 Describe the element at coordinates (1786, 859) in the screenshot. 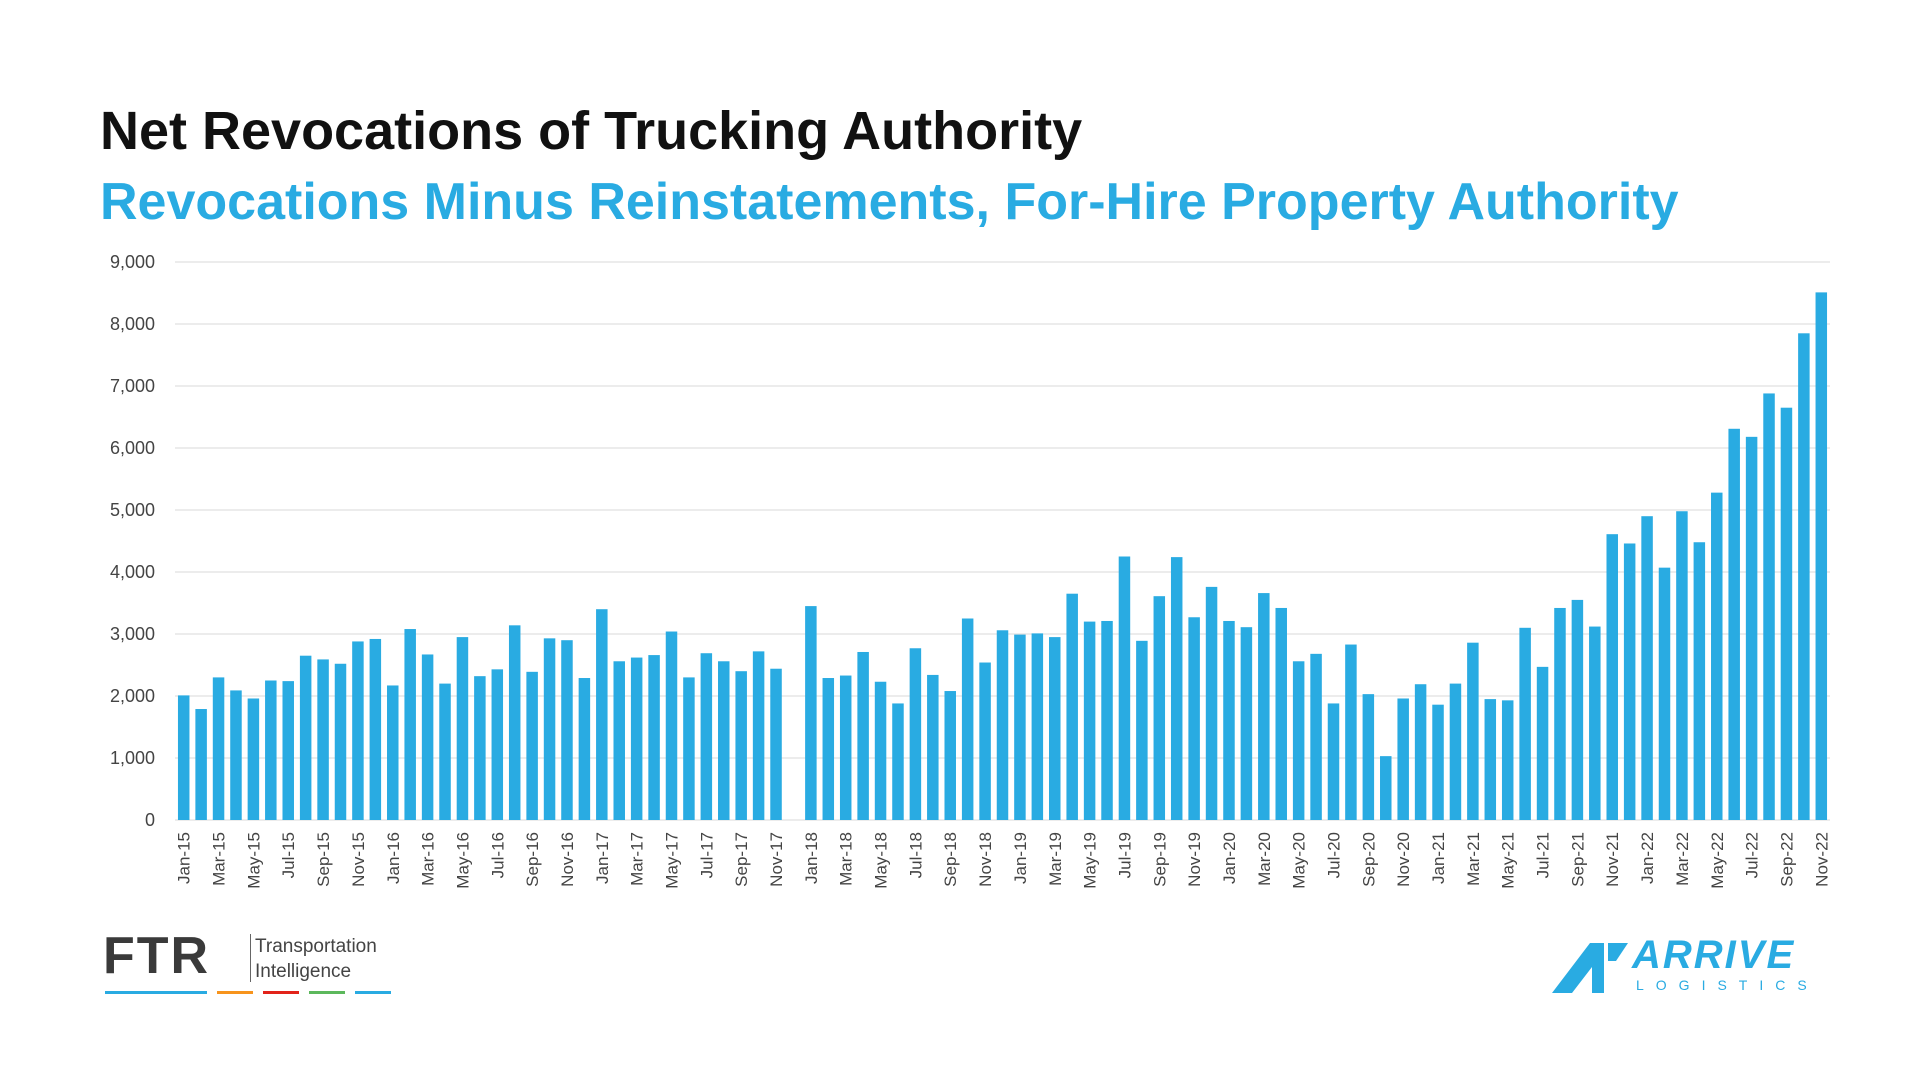

I see `x-tick-label: Sep-22` at that location.